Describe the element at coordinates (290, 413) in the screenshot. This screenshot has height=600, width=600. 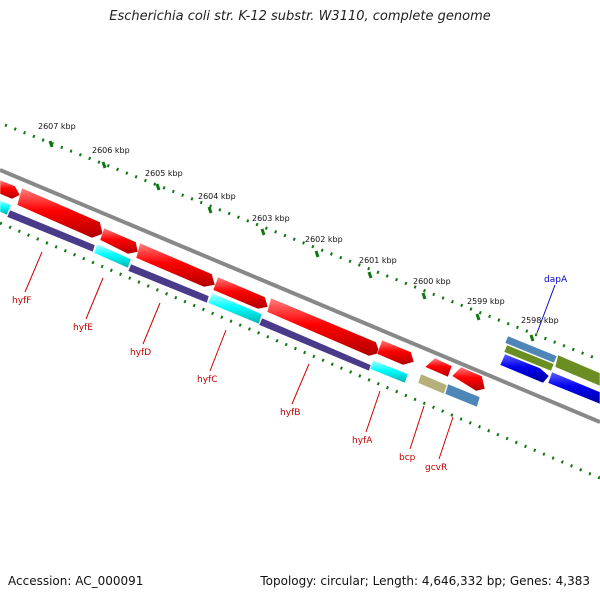
I see `gene-label-hyfB: hyfB` at that location.